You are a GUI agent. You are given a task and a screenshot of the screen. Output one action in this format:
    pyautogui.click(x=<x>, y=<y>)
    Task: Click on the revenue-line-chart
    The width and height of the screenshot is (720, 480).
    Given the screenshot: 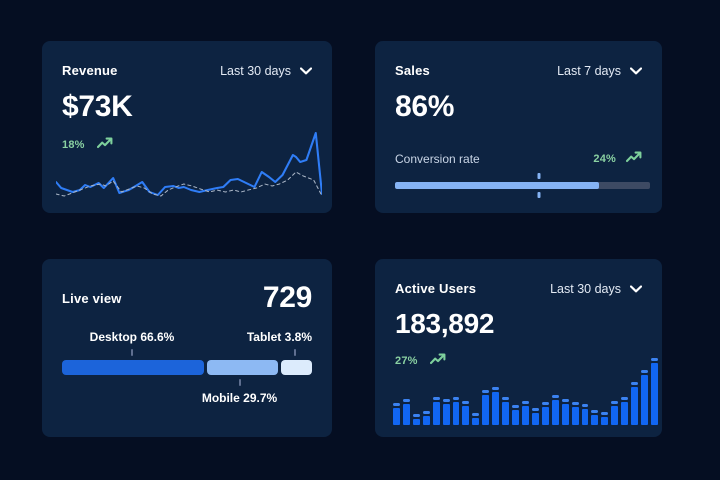 What is the action you would take?
    pyautogui.click(x=189, y=164)
    